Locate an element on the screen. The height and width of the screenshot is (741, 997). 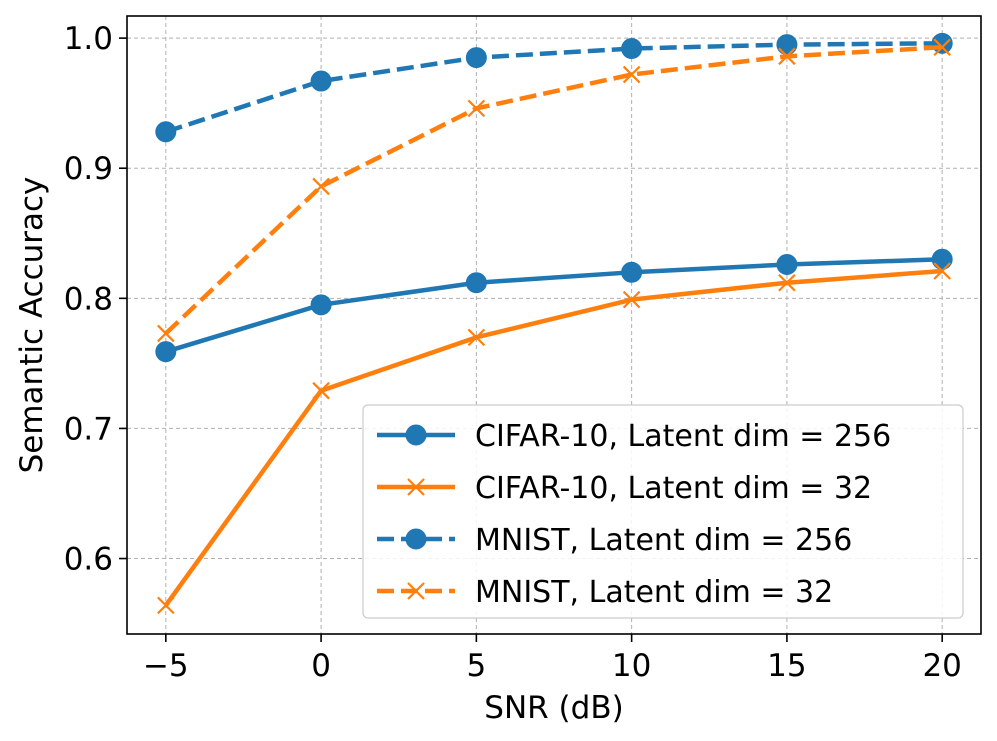
legend-label: MNIST, Latent dim = 32 is located at coordinates (654, 592).